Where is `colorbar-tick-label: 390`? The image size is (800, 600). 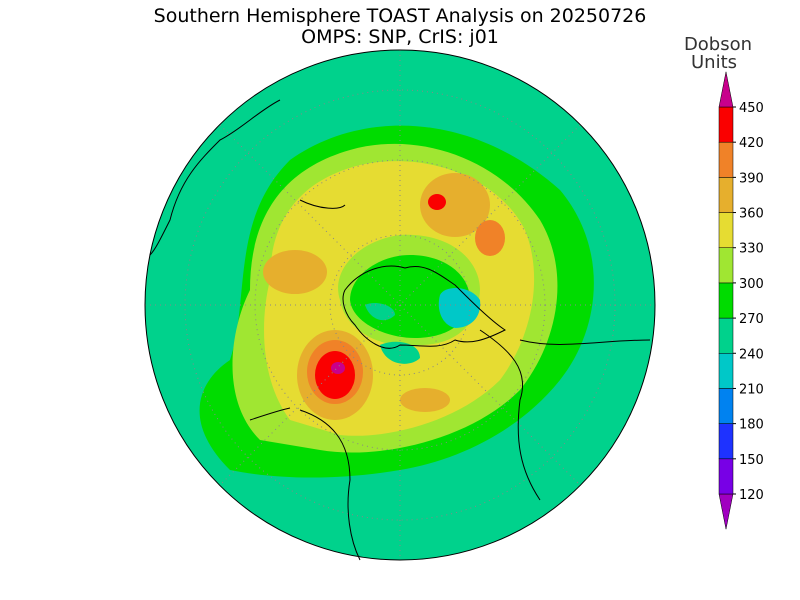 colorbar-tick-label: 390 is located at coordinates (751, 178).